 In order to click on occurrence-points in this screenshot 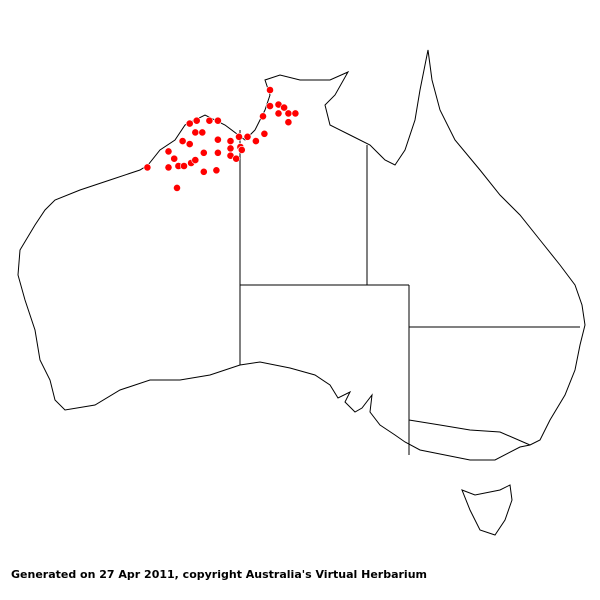, I will do `click(221, 139)`.